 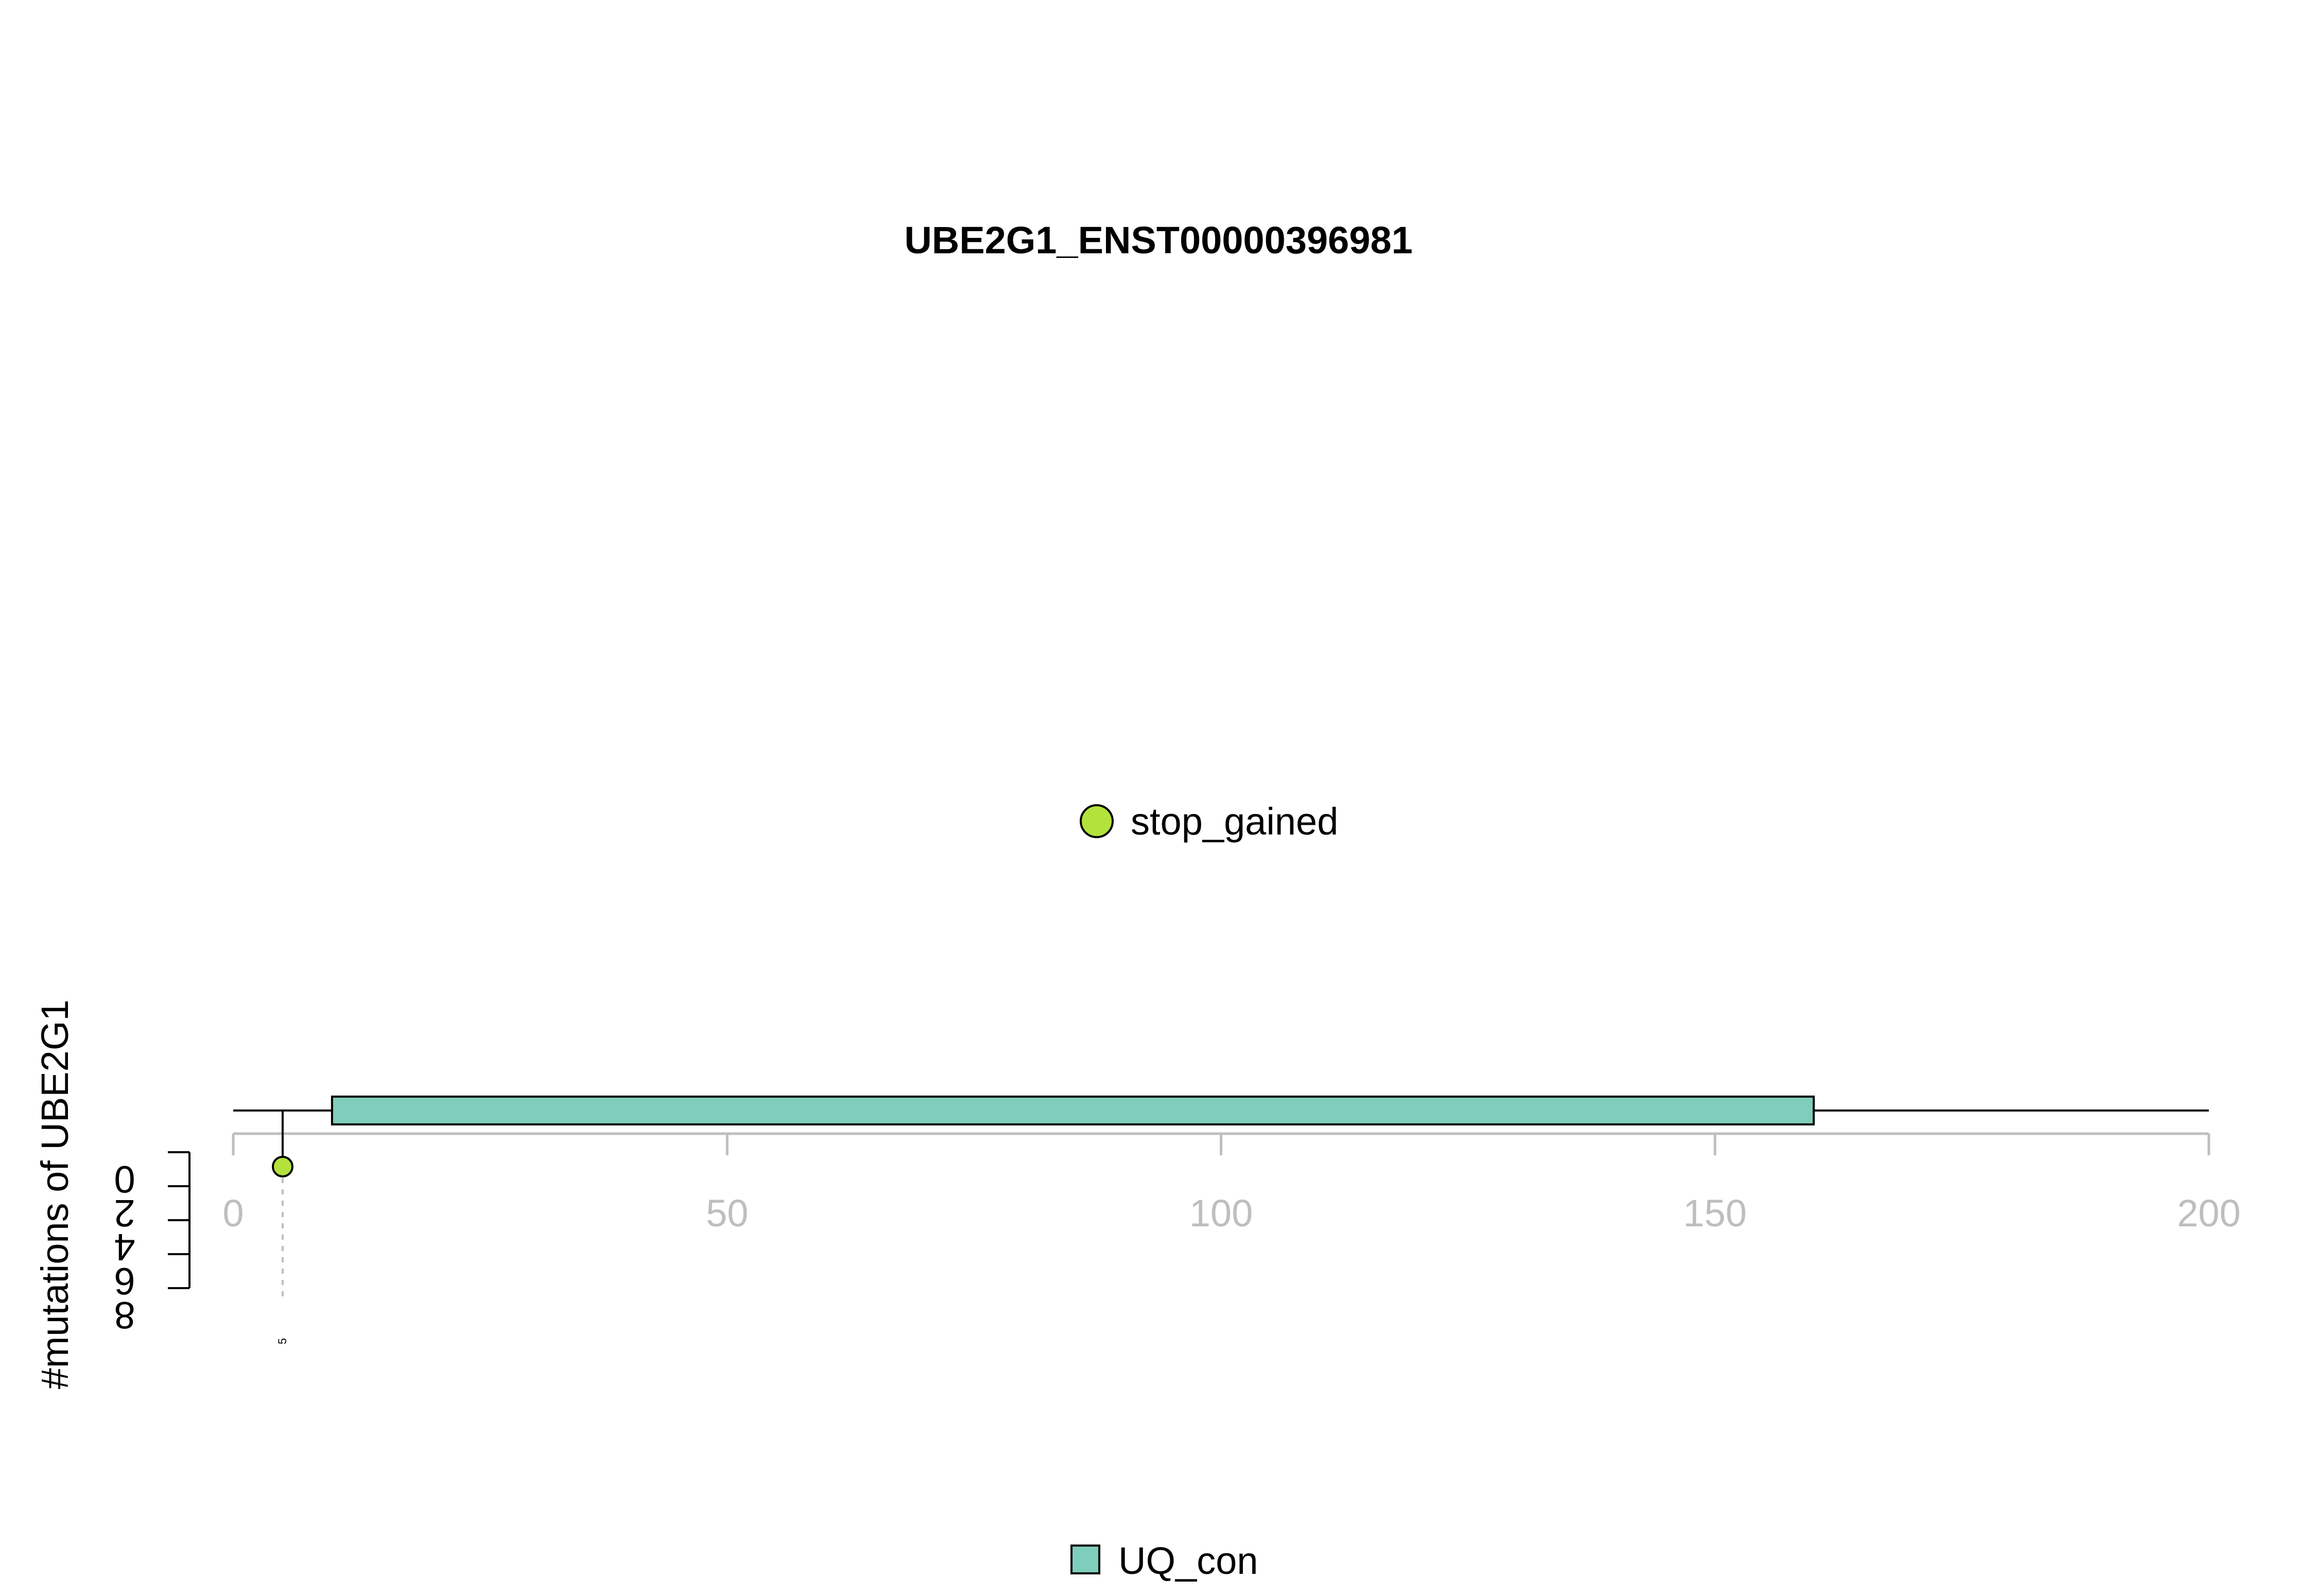 I want to click on x-tick-label-100: 100, so click(x=1221, y=1213).